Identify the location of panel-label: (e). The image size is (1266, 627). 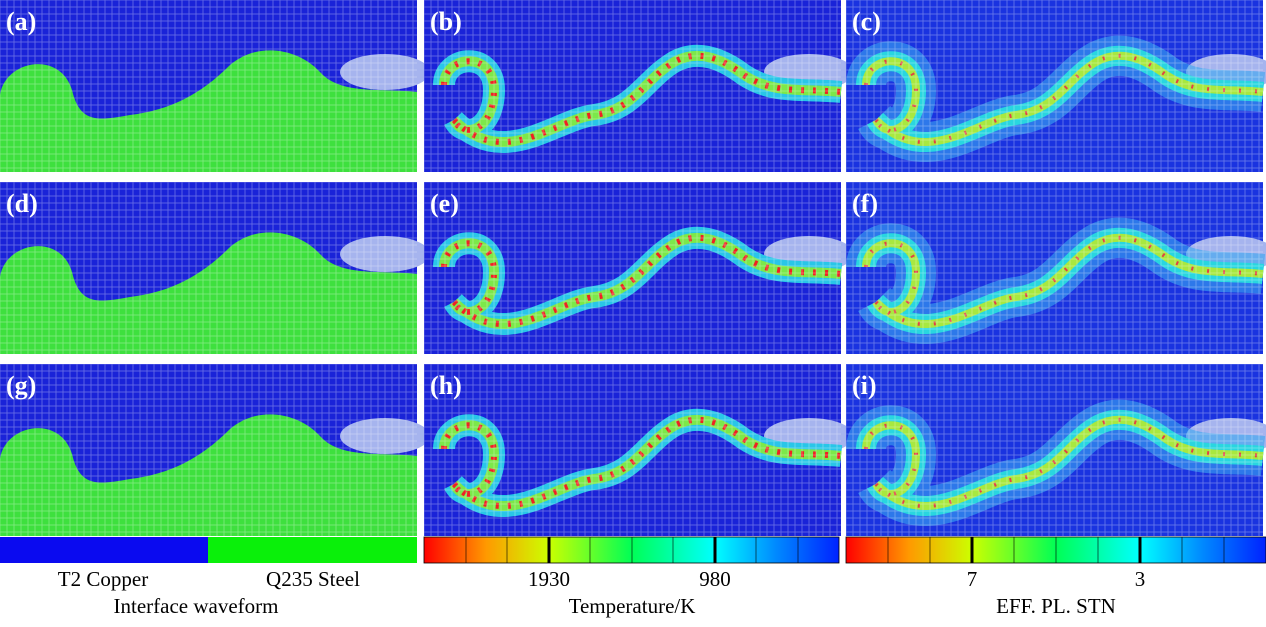
(444, 203).